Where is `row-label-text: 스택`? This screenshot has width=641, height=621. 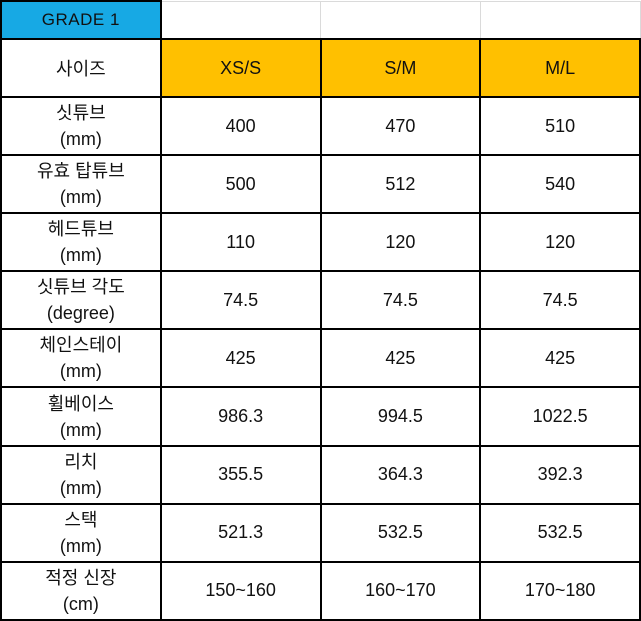 row-label-text: 스택 is located at coordinates (81, 519).